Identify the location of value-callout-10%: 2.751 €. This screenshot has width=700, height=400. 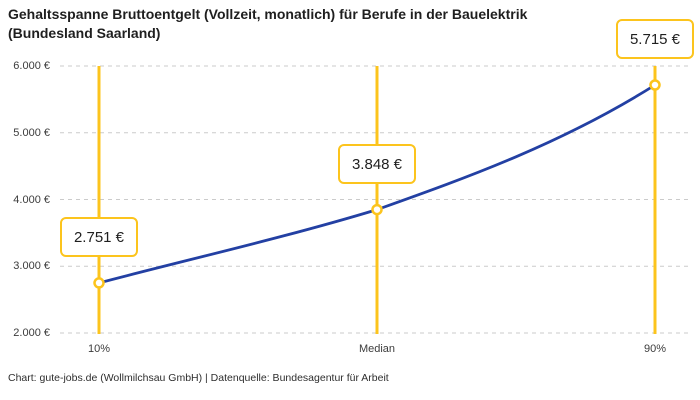
(99, 237).